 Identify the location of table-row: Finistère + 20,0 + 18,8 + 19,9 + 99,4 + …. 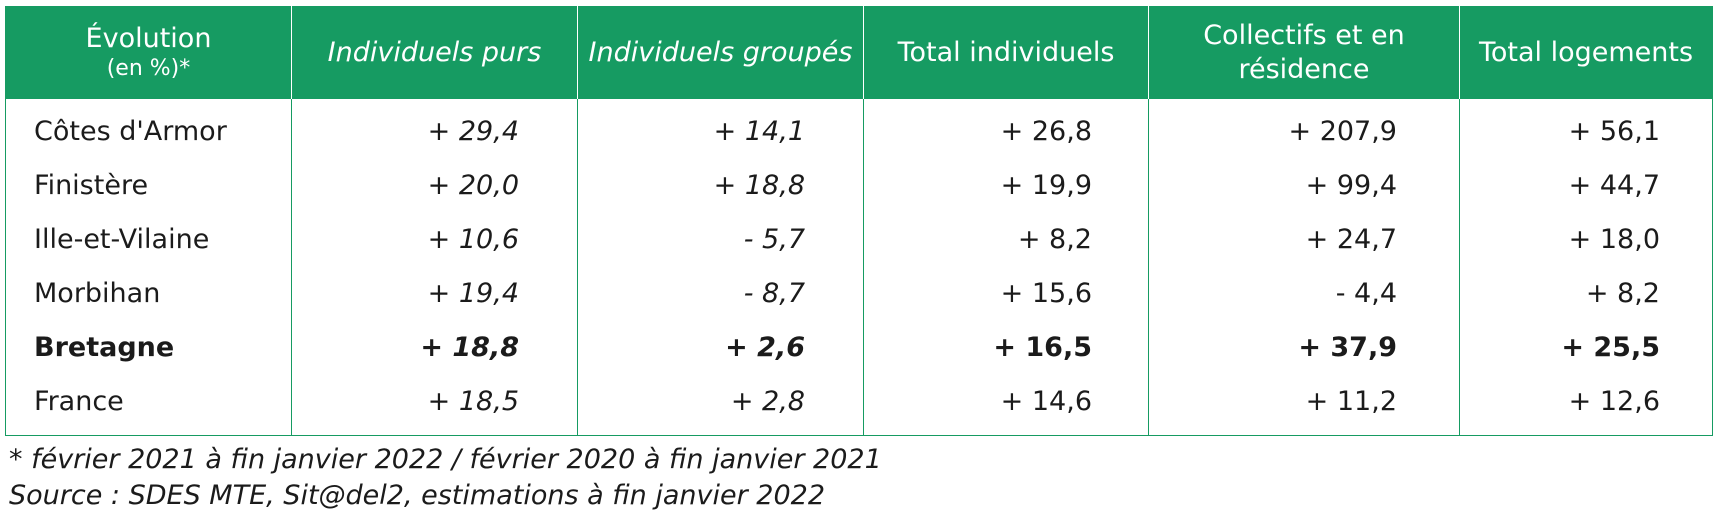
(859, 185).